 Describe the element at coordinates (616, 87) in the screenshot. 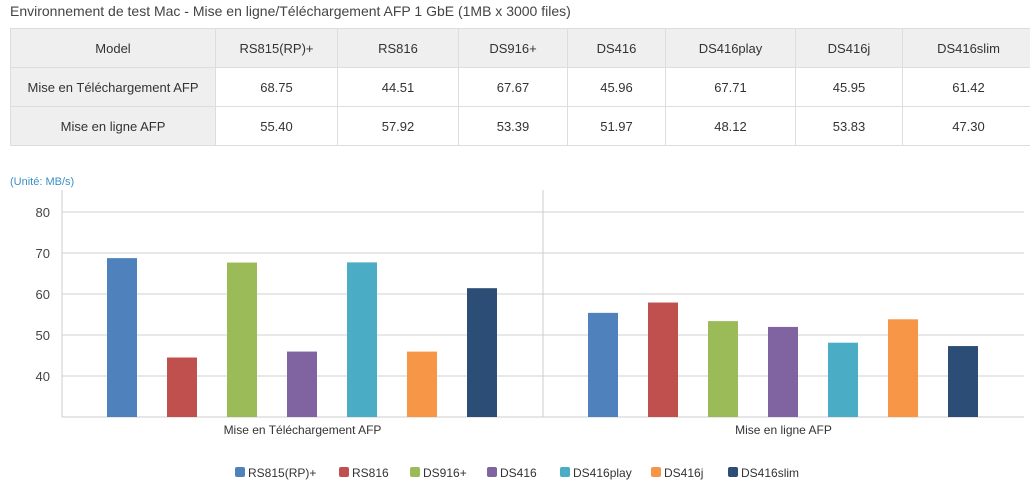

I see `table-cell: 45.96` at that location.